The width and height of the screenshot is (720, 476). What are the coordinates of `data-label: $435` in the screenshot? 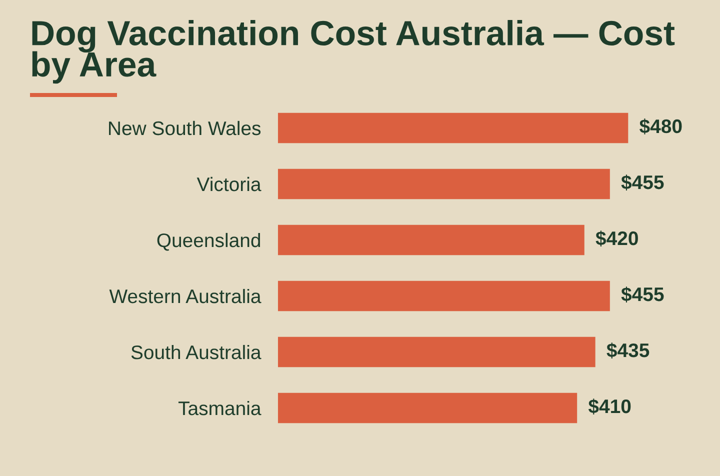 It's located at (628, 350).